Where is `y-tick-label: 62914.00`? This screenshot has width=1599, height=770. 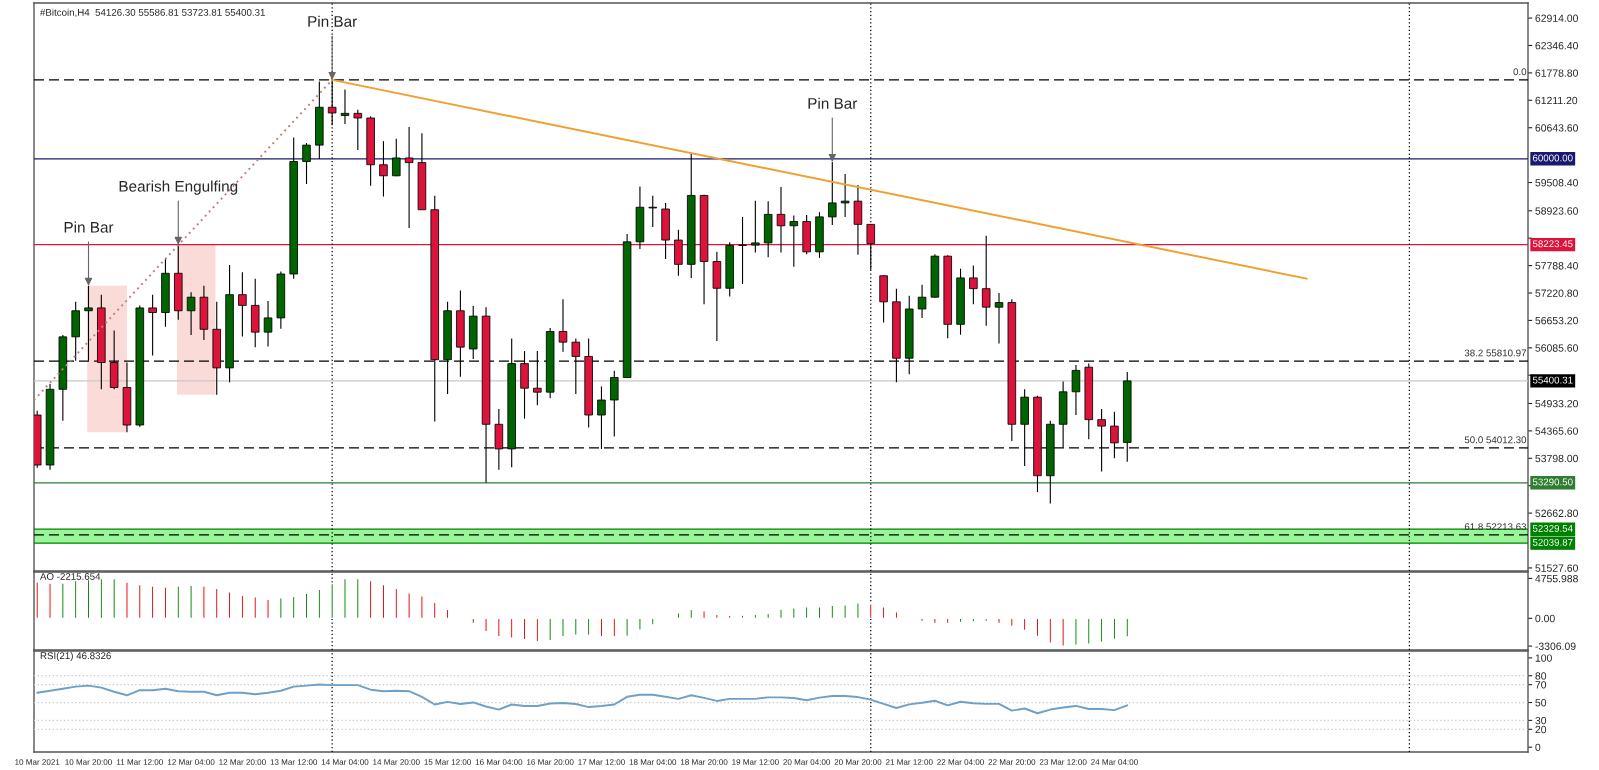
y-tick-label: 62914.00 is located at coordinates (1556, 18).